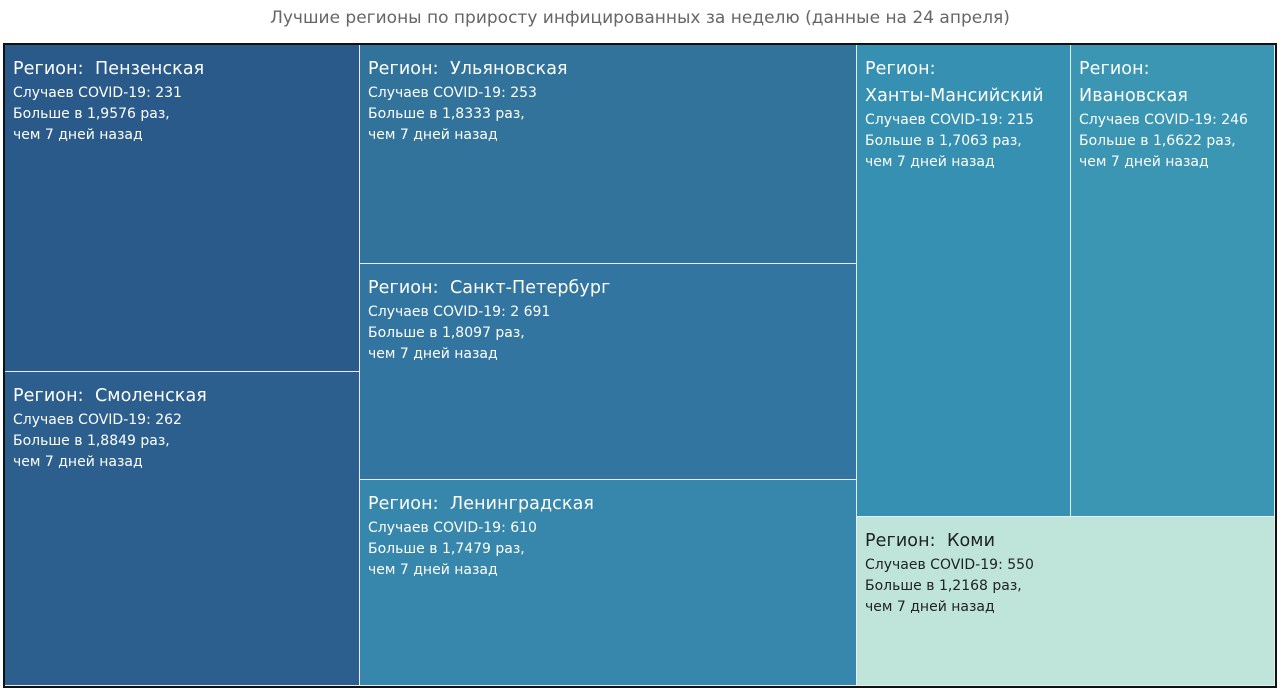  Describe the element at coordinates (452, 528) in the screenshot. I see `tile-cases: Случаев COVID-19: 610` at that location.